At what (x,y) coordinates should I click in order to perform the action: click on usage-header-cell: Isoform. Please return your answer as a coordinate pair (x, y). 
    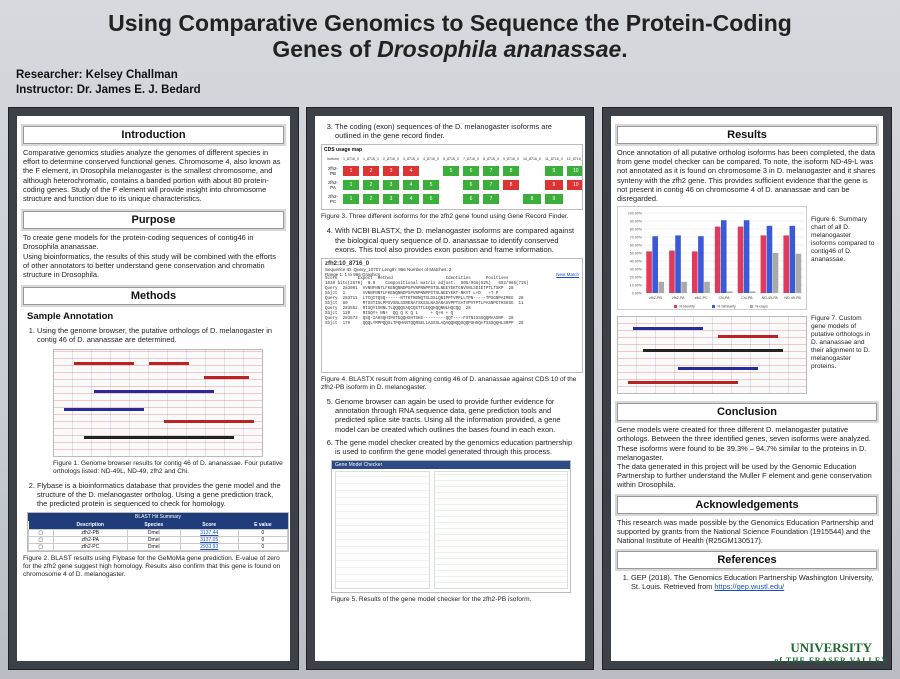
    Looking at the image, I should click on (333, 159).